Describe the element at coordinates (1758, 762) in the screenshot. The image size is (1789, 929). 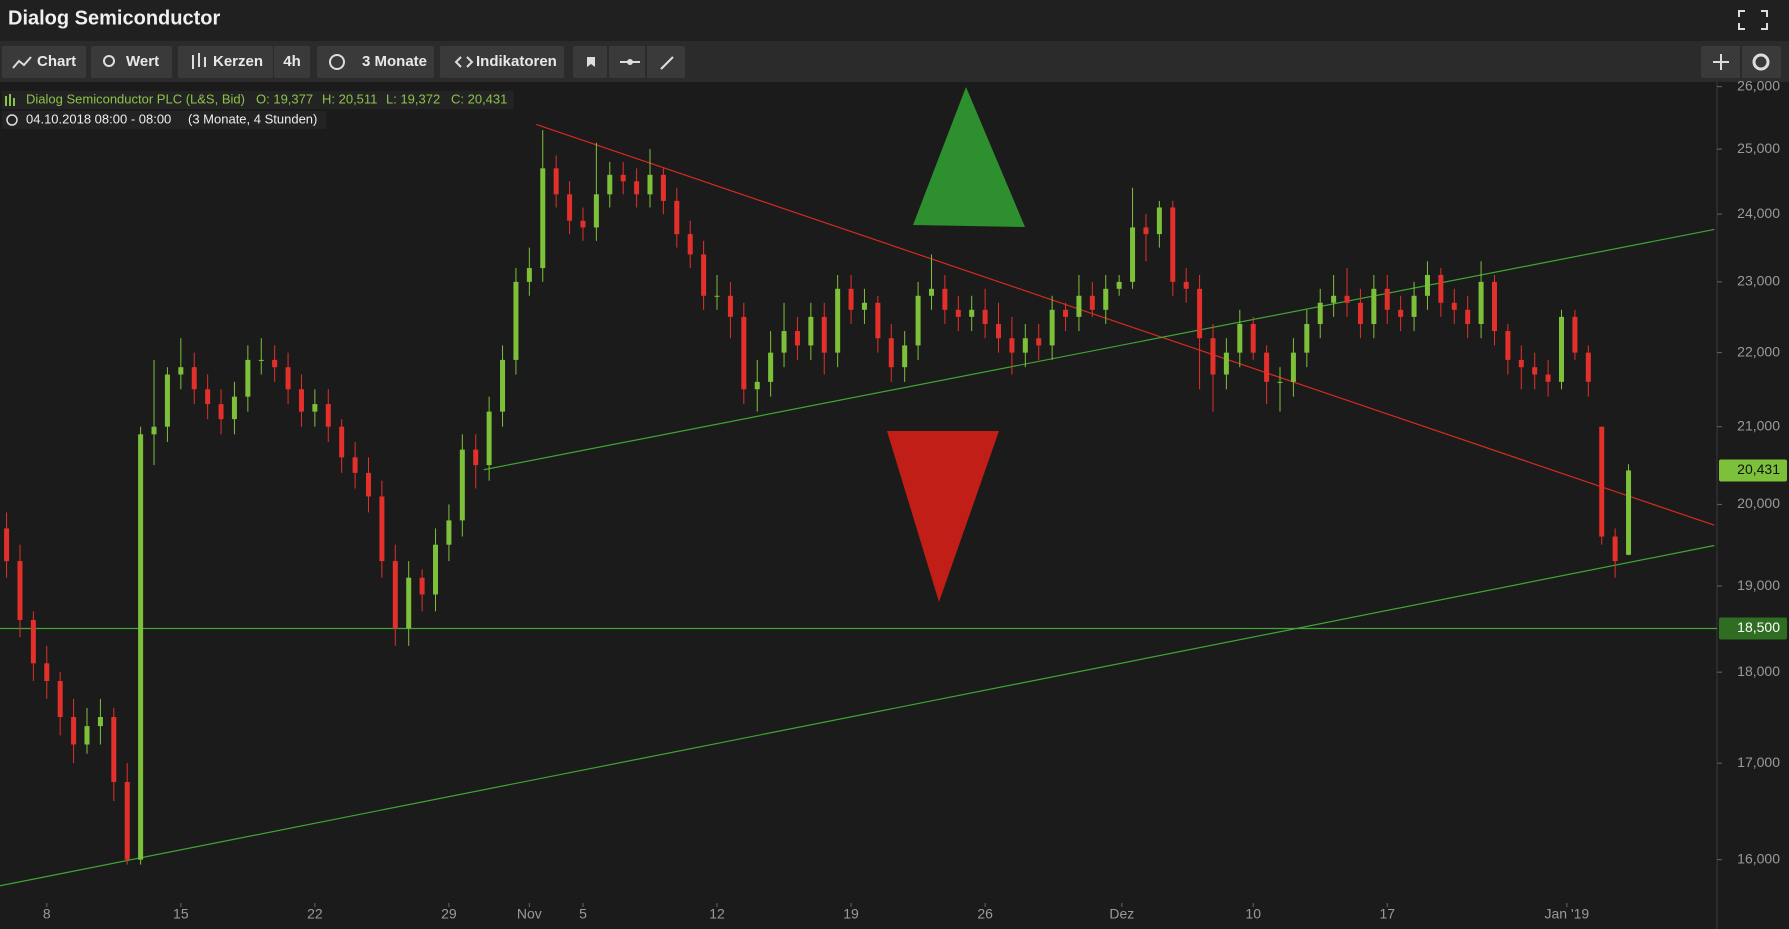
I see `y-tick-label: 17,000` at that location.